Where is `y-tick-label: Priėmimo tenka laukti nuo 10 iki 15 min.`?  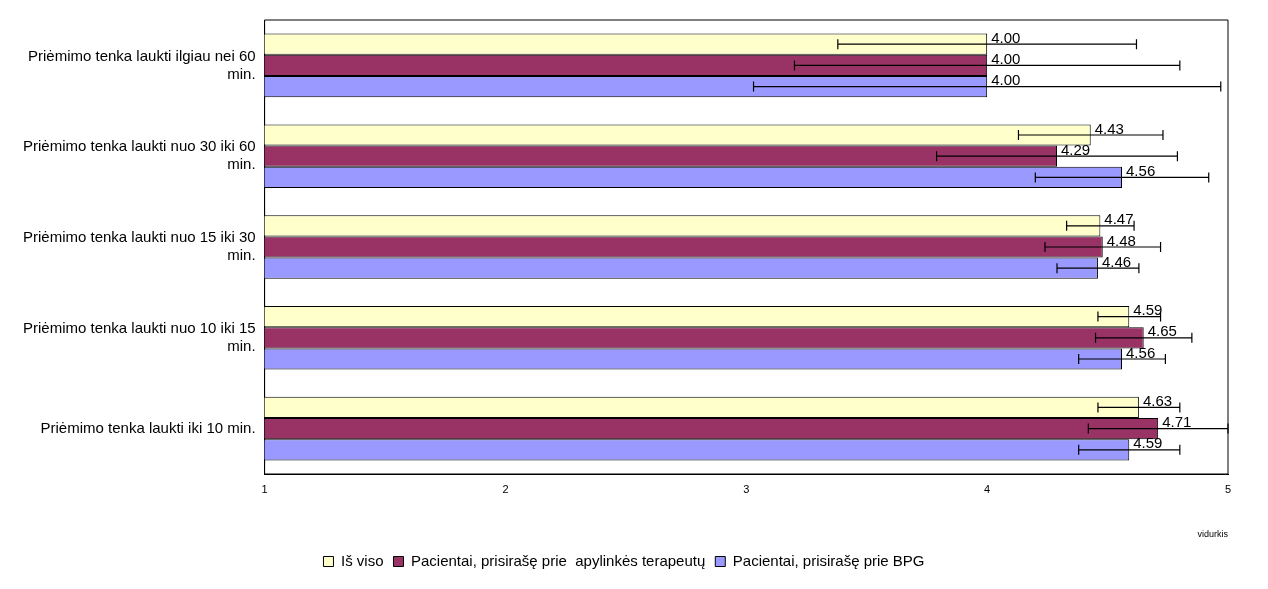 y-tick-label: Priėmimo tenka laukti nuo 10 iki 15 min. is located at coordinates (139, 336).